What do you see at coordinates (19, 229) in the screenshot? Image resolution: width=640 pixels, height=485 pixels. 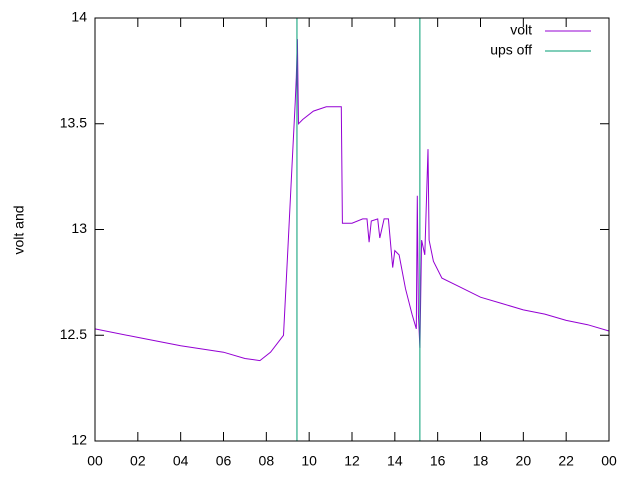 I see `y-axis-label: volt and` at bounding box center [19, 229].